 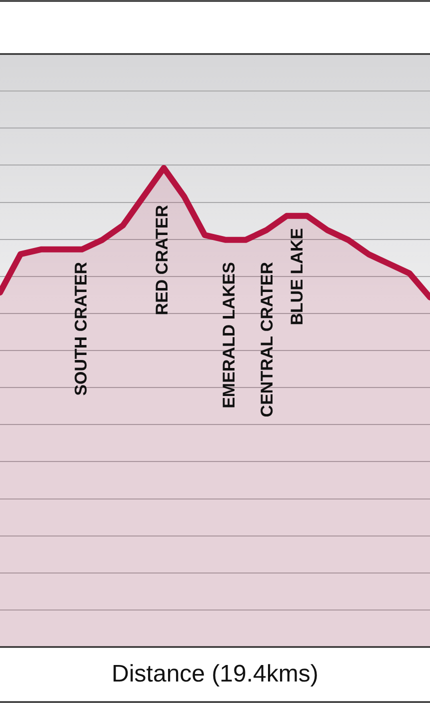 I want to click on annotation: EMERALD LAKES, so click(x=229, y=335).